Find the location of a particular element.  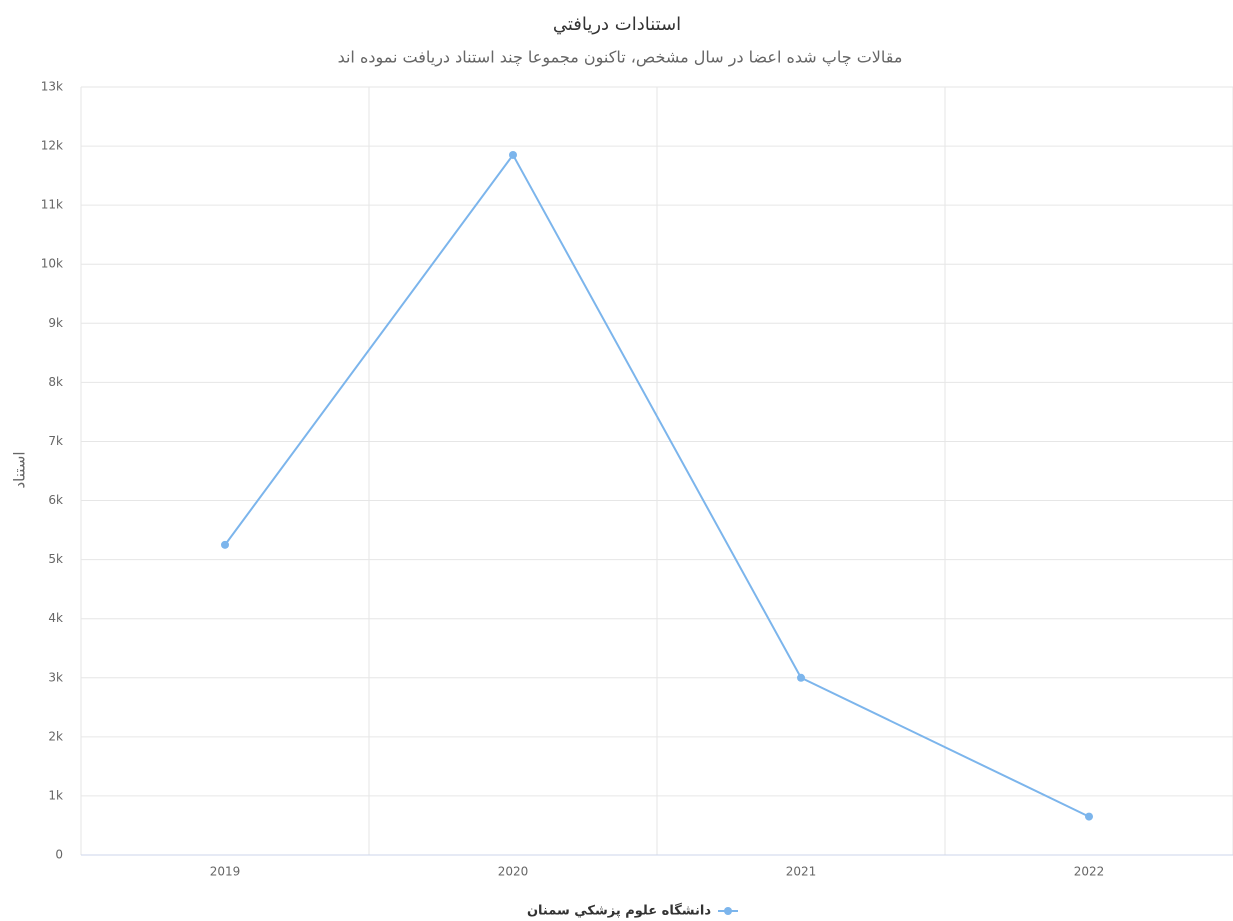

x-tick-label: 2021 is located at coordinates (801, 872).